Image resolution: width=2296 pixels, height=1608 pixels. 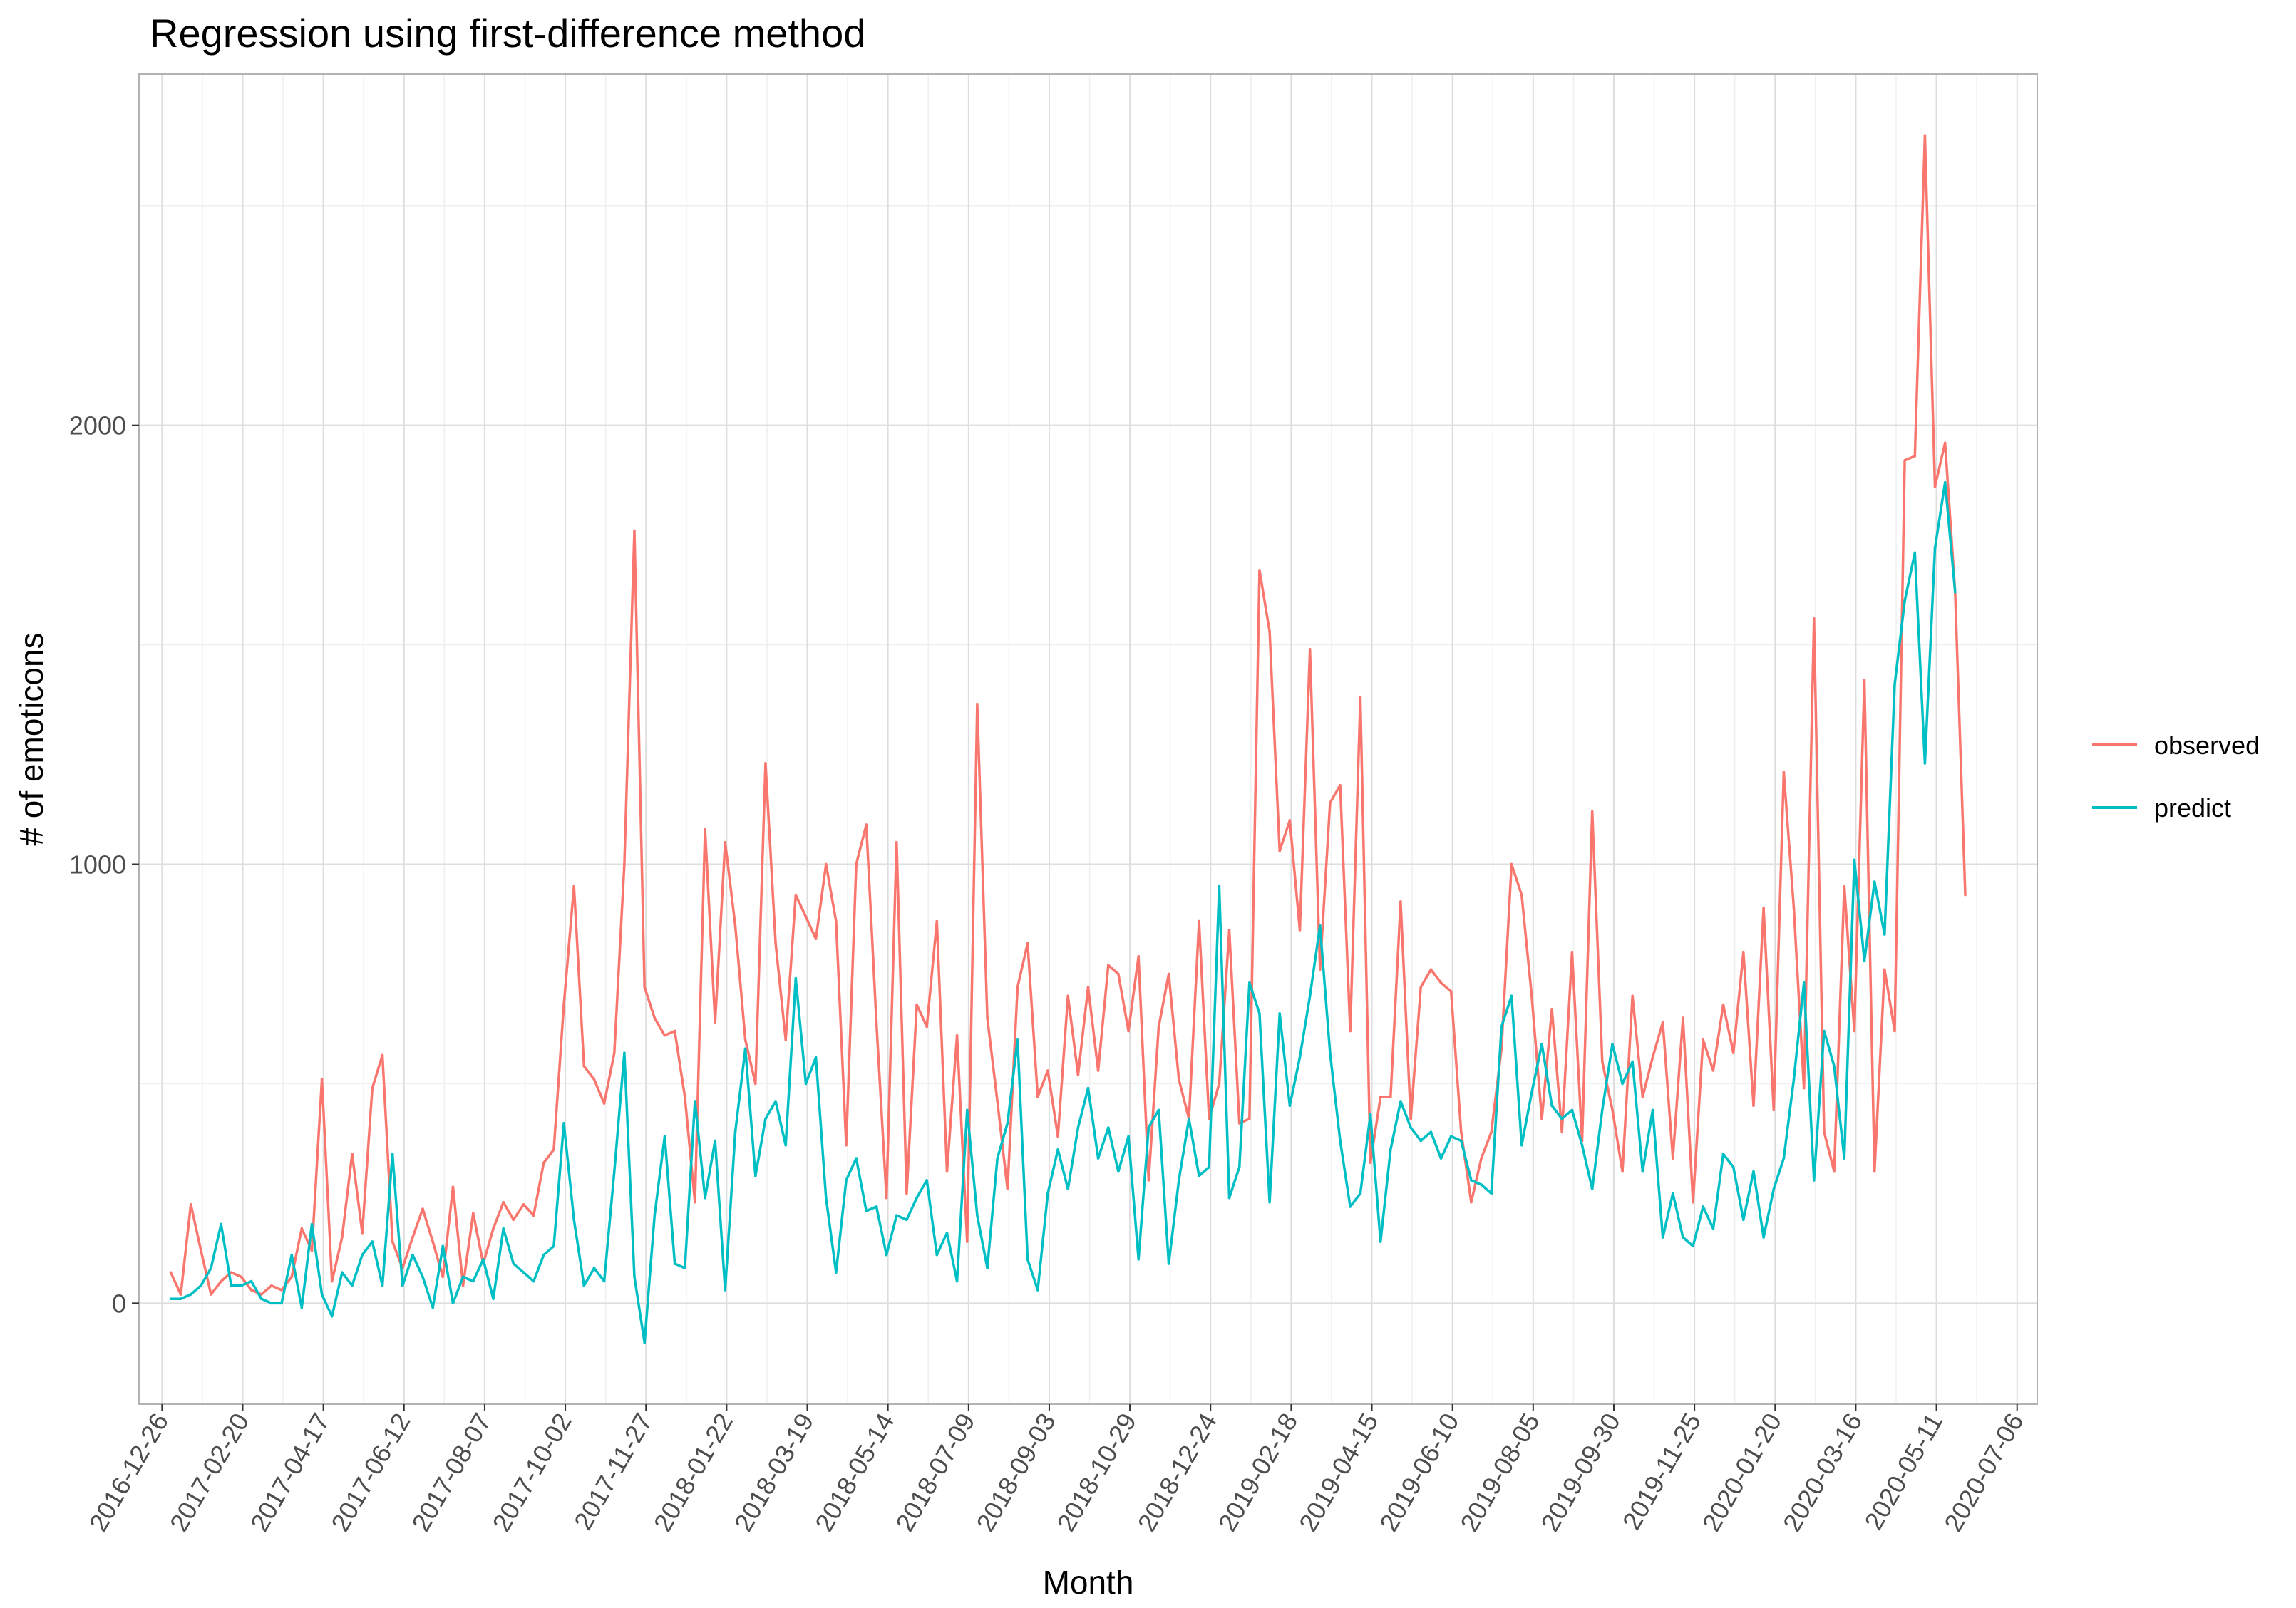 What do you see at coordinates (1258, 1472) in the screenshot?
I see `x-tick-label: 2019-02-18` at bounding box center [1258, 1472].